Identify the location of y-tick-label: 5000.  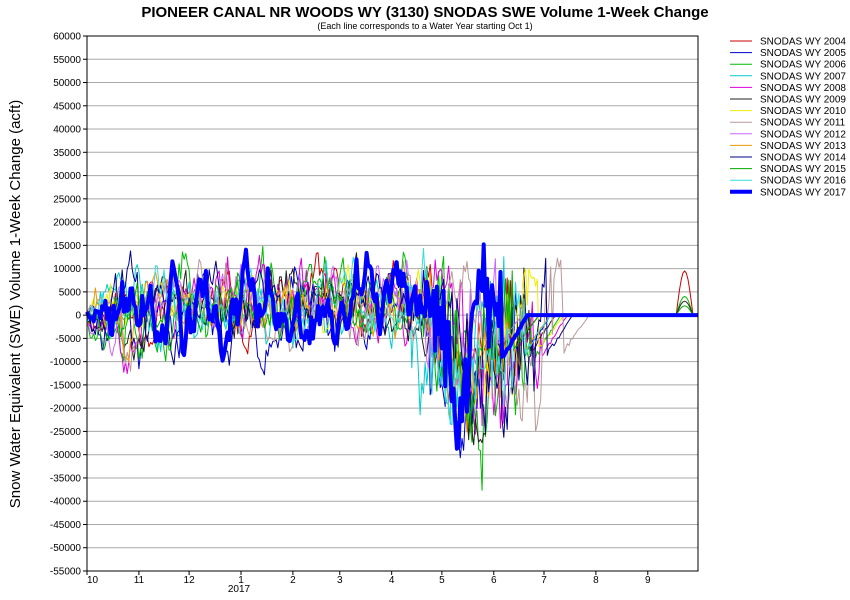
(70, 292).